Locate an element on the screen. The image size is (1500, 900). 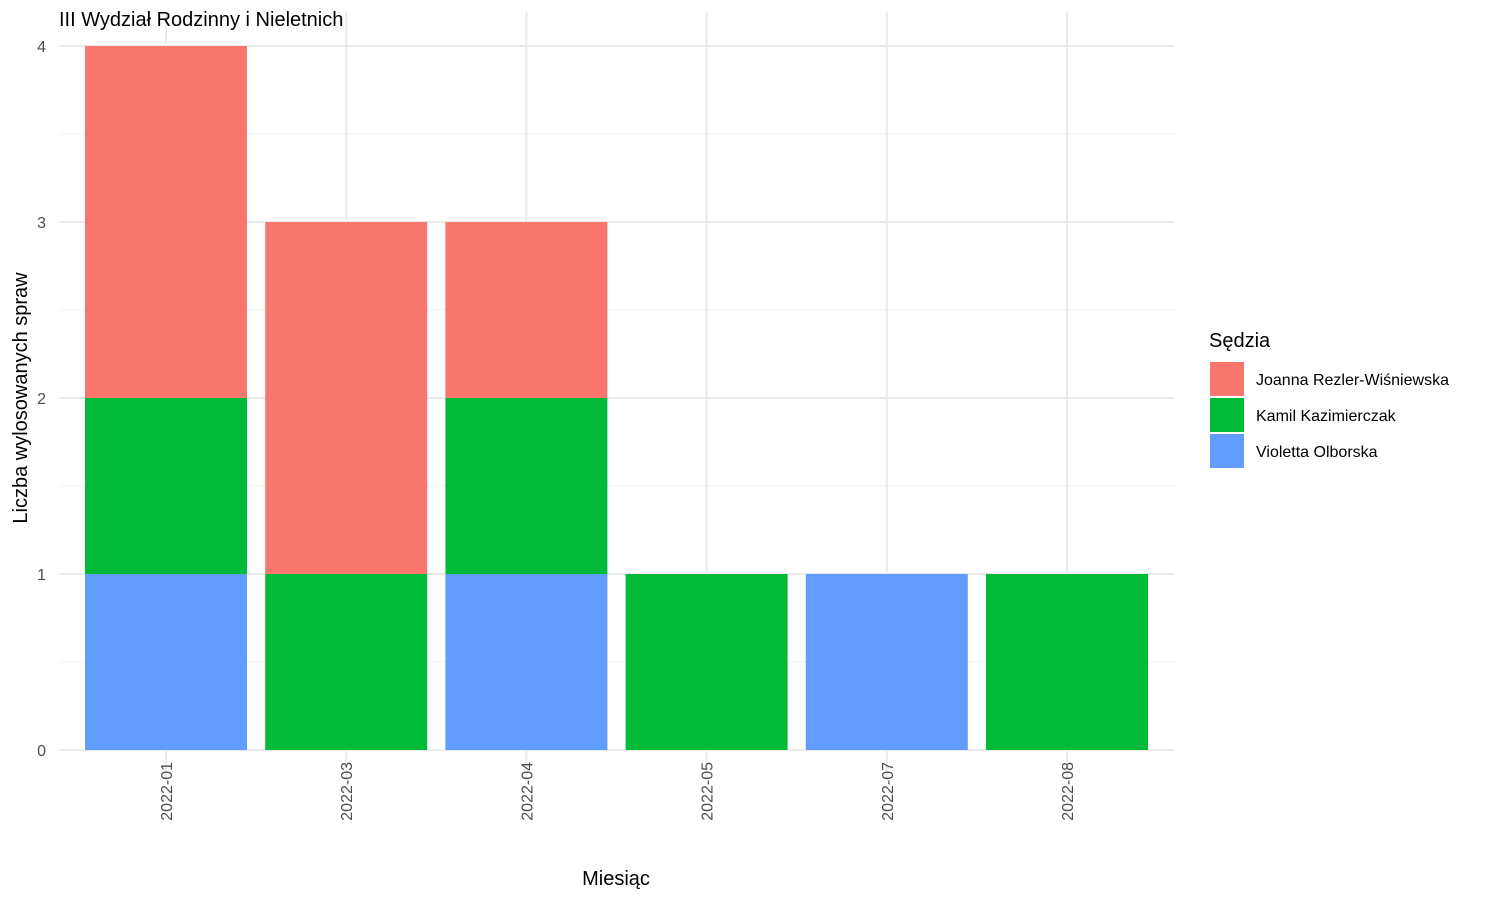
x-axis-title: Miesiąc is located at coordinates (616, 879).